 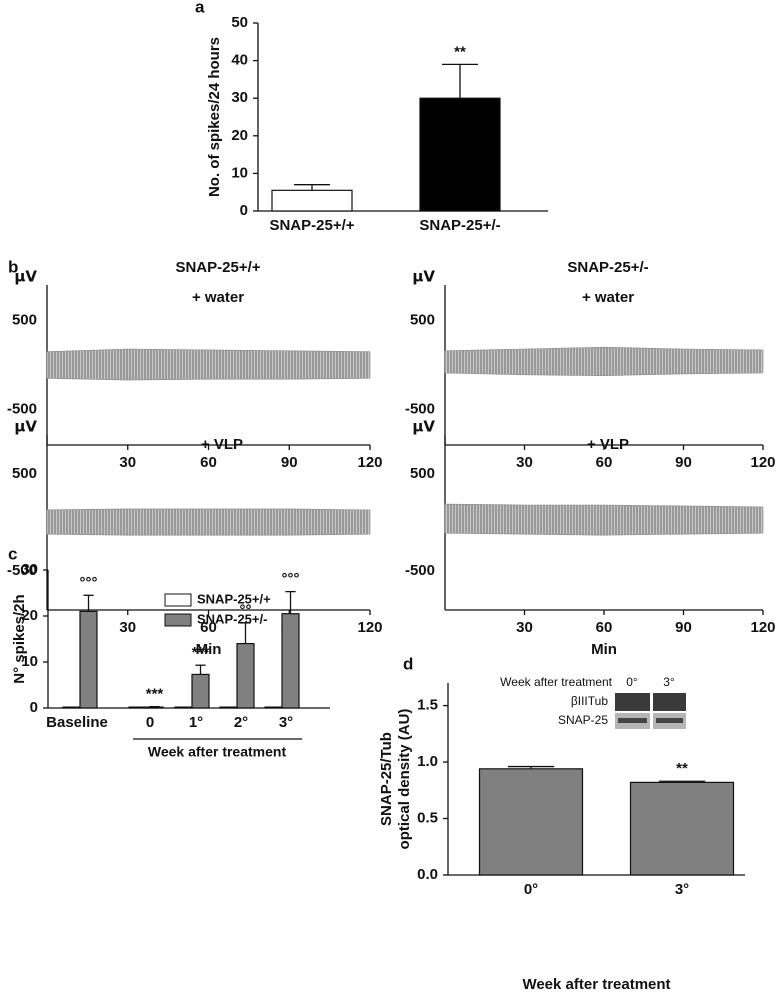 I want to click on y-axis-title: No. of spikes/24 hours, so click(x=214, y=117).